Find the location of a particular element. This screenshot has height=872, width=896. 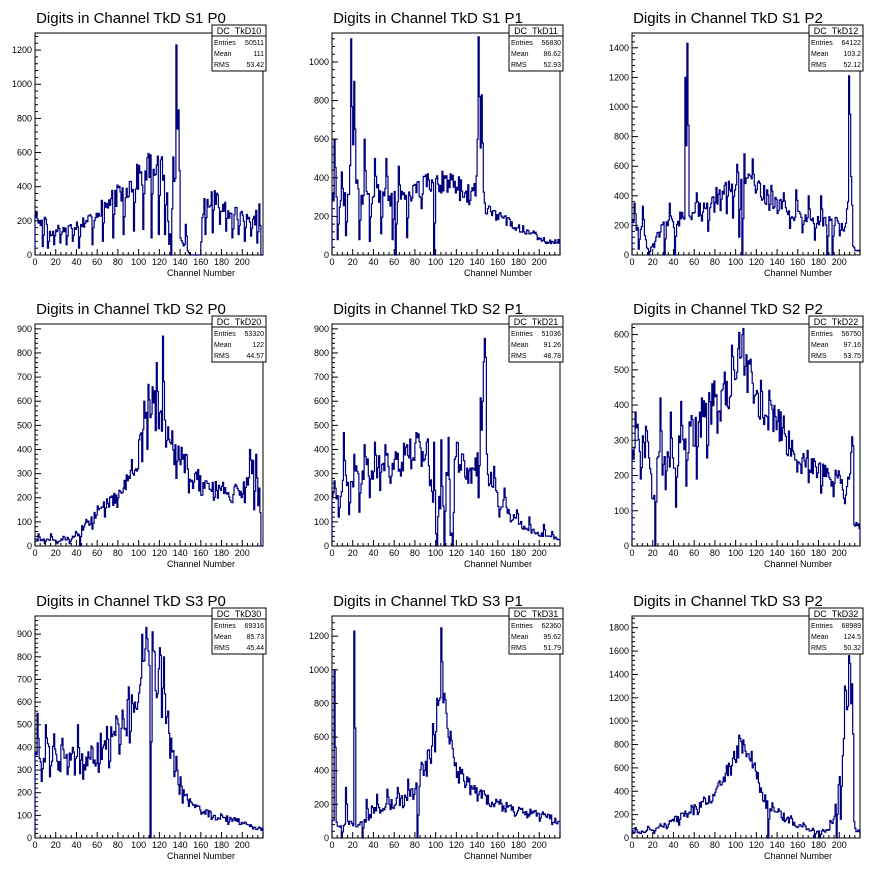

stats-box: DC_TkD31 Entries 62360 Mean 95.62 RMS 51.79 is located at coordinates (536, 631).